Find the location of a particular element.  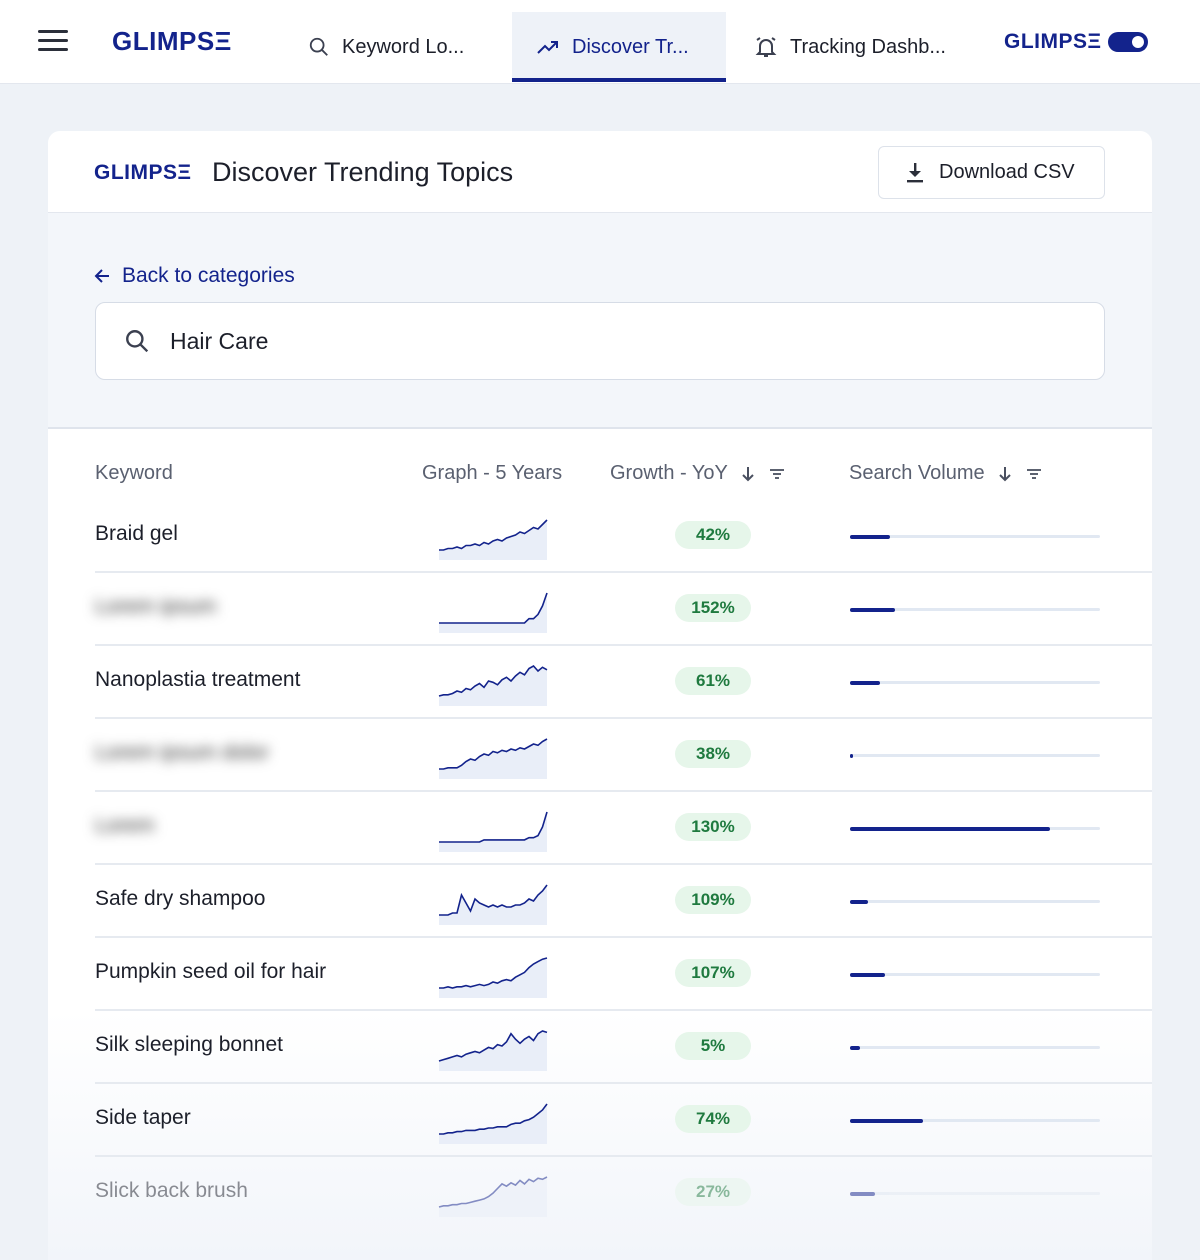

pro-toggle is located at coordinates (1128, 42).